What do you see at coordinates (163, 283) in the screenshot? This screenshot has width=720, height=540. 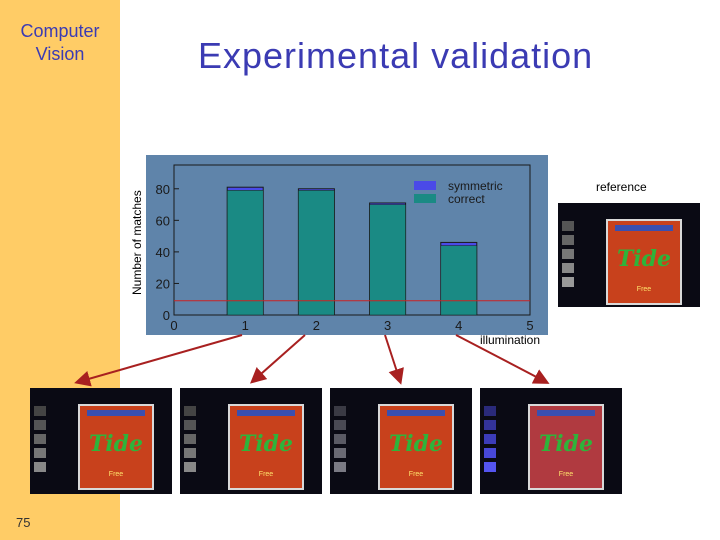 I see `y-tick-label: 20` at bounding box center [163, 283].